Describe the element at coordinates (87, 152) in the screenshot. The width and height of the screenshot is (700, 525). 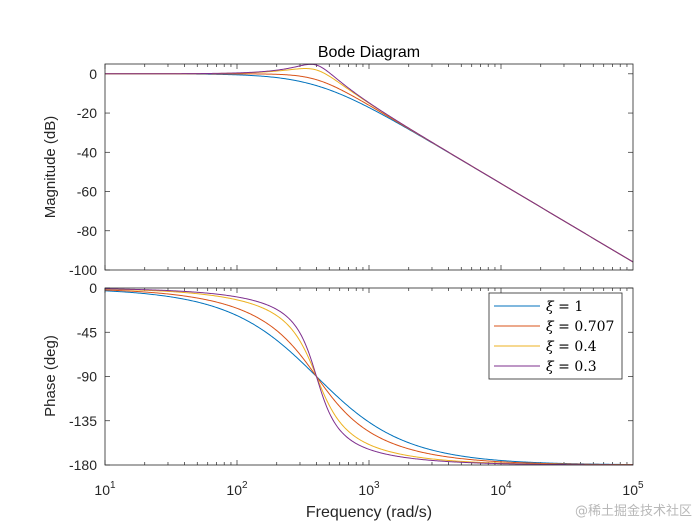
I see `magnitude-tick-label: -40` at that location.